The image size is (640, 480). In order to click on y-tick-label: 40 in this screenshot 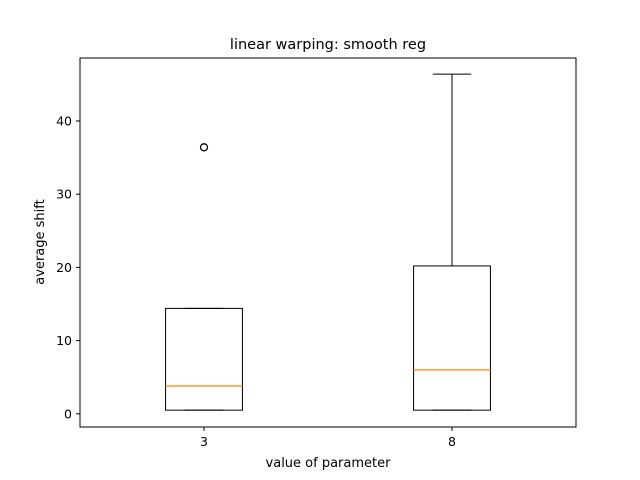, I will do `click(64, 120)`.